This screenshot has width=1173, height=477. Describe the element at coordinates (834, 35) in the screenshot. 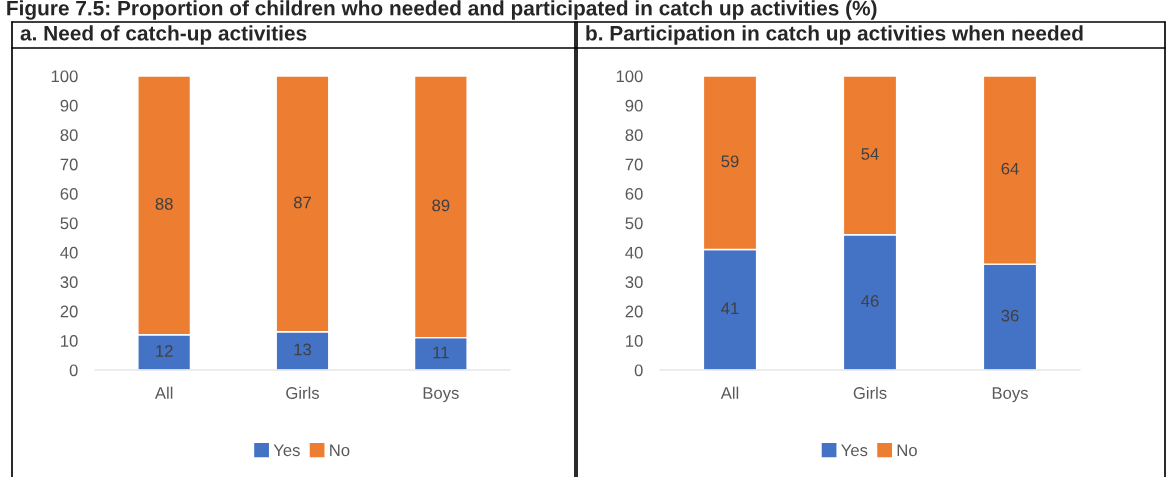

I see `chart-title: b. Participation in catch up activities when needed` at that location.